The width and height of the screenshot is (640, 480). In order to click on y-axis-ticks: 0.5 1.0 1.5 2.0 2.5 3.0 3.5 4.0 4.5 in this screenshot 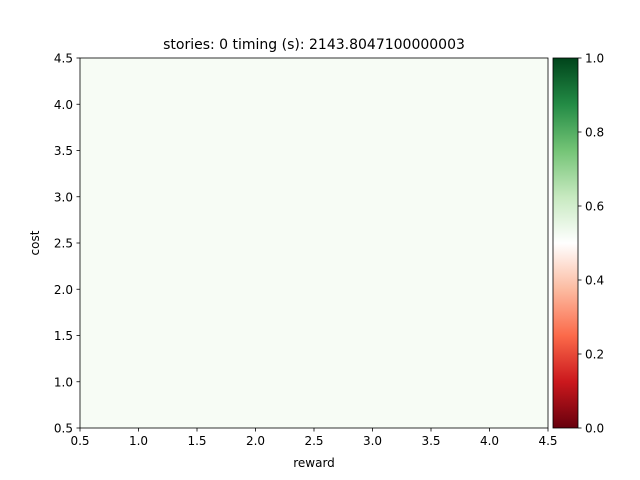, I will do `click(67, 244)`.